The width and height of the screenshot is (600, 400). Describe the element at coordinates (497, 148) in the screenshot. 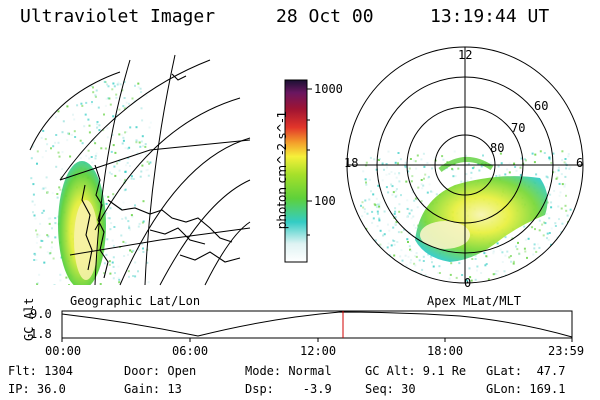

I see `mlat-label-80: 80` at that location.